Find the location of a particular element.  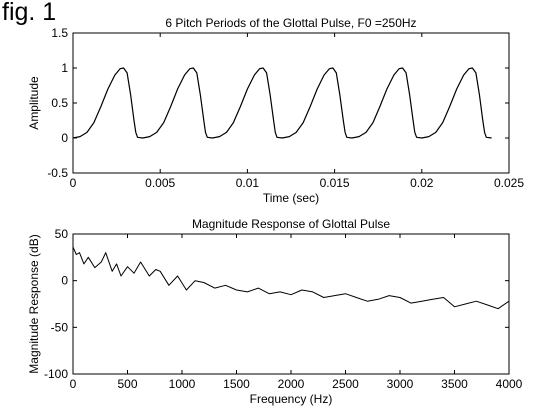

glottal-pulse-line is located at coordinates (282, 103).